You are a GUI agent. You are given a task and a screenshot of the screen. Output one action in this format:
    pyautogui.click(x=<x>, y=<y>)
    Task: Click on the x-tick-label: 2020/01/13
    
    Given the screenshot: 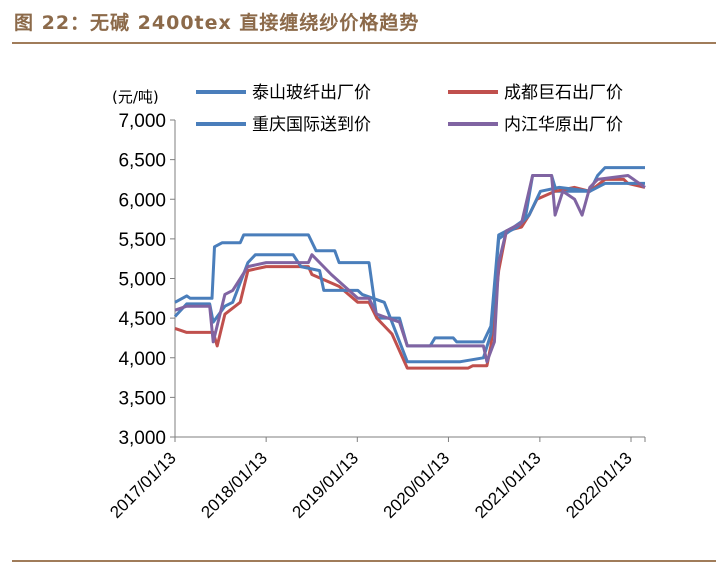 What is the action you would take?
    pyautogui.click(x=417, y=485)
    